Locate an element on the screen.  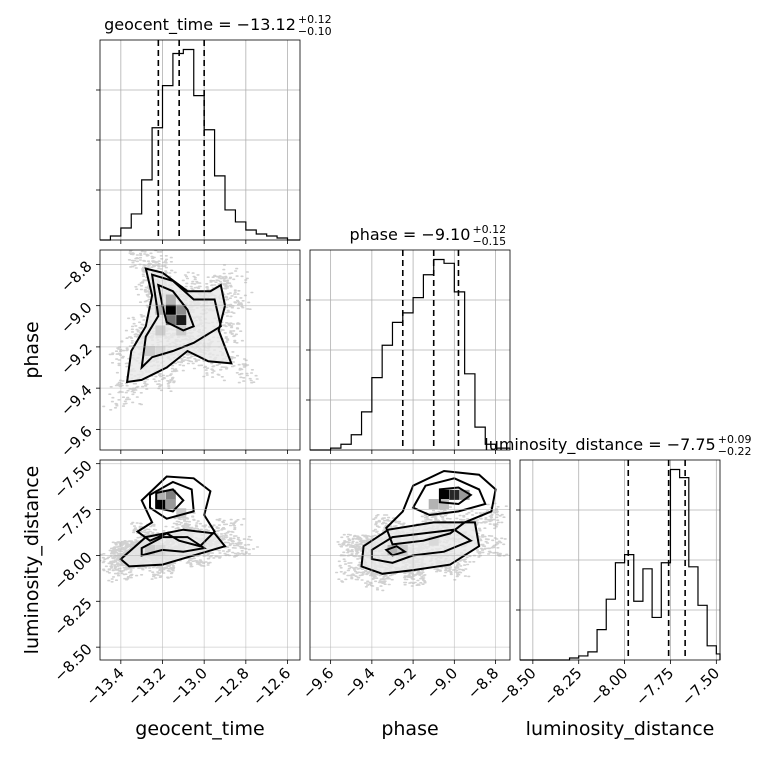
title-minus-phase: −0.15 is located at coordinates (489, 241).